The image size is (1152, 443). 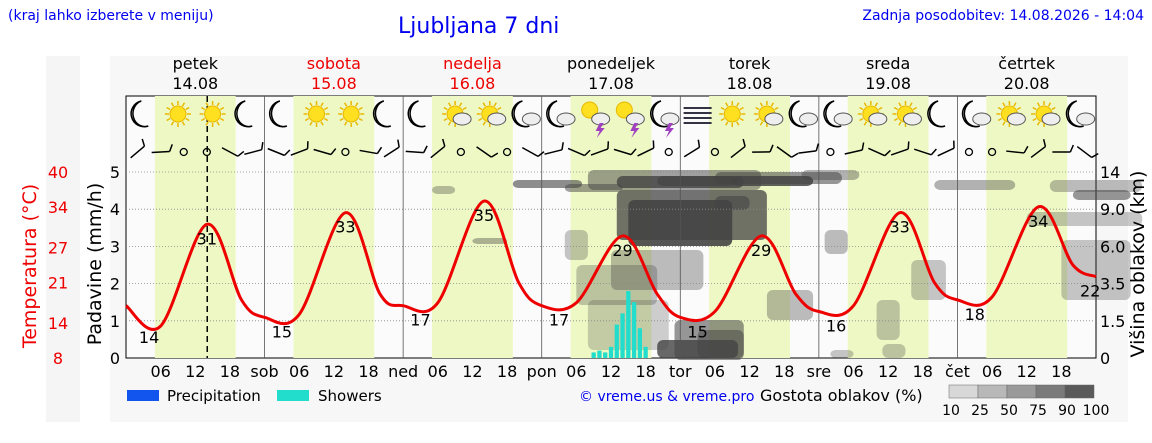 What do you see at coordinates (58, 172) in the screenshot?
I see `temp-tick: 40` at bounding box center [58, 172].